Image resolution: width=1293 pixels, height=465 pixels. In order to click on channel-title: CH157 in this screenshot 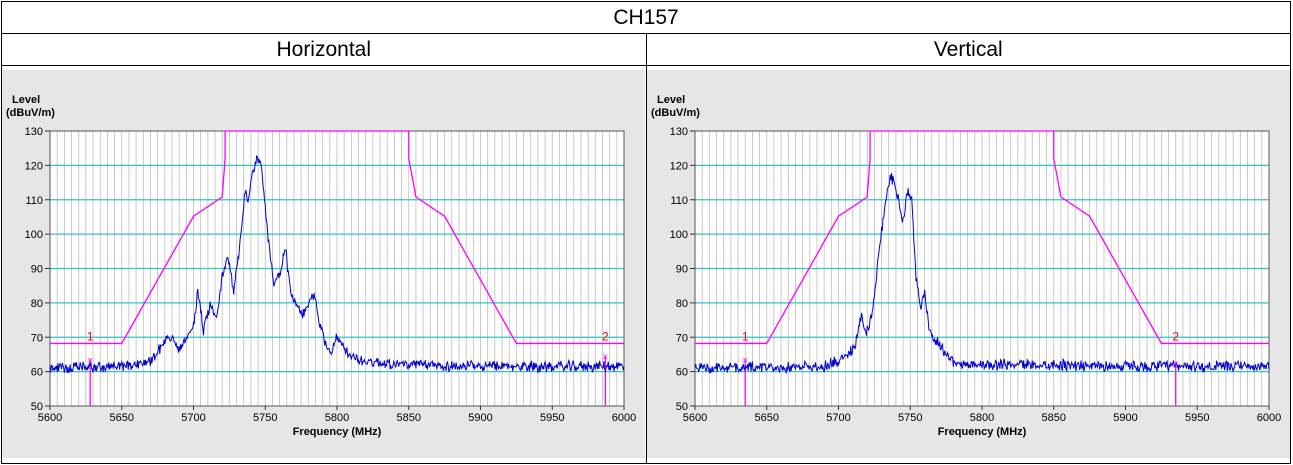, I will do `click(646, 17)`.